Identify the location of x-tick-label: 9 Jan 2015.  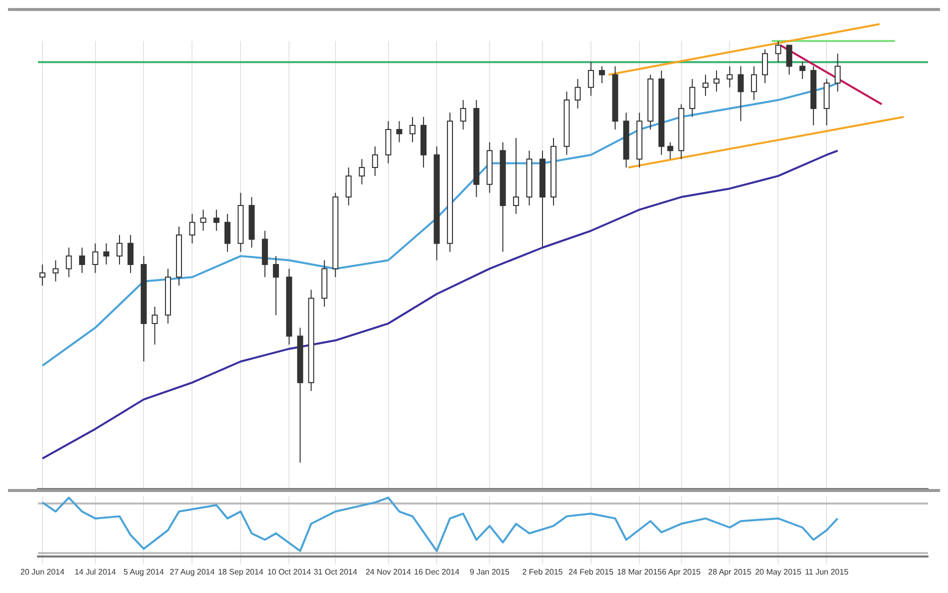
(490, 571).